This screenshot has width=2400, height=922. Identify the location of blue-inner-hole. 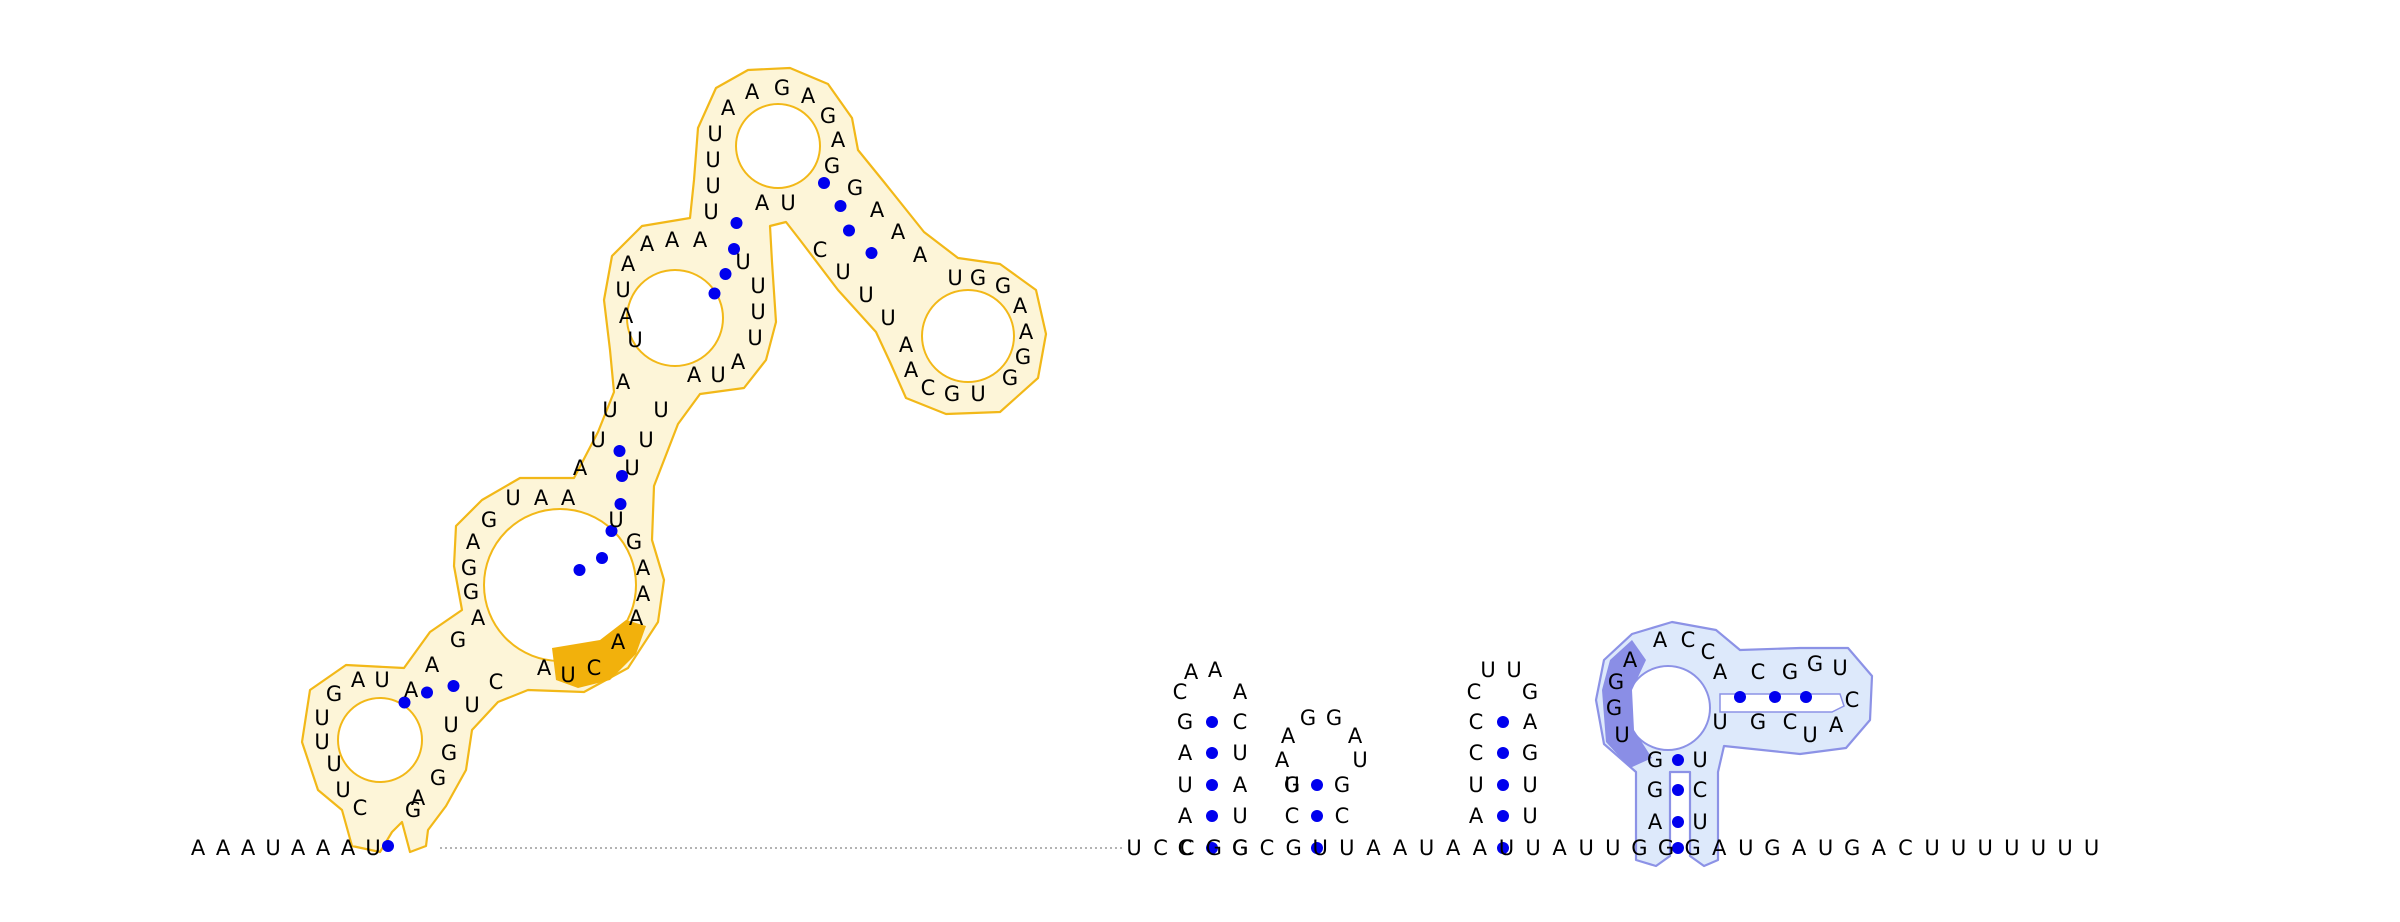
(1782, 703).